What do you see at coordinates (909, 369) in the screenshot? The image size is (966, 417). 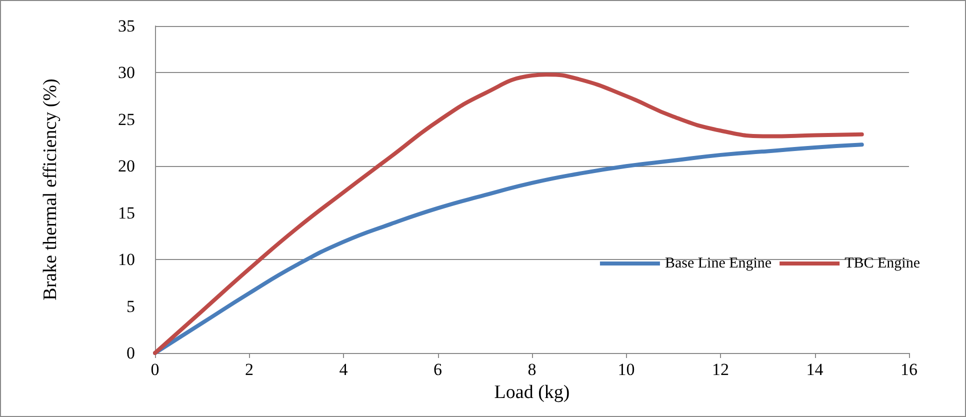 I see `x-tick-label: 16` at bounding box center [909, 369].